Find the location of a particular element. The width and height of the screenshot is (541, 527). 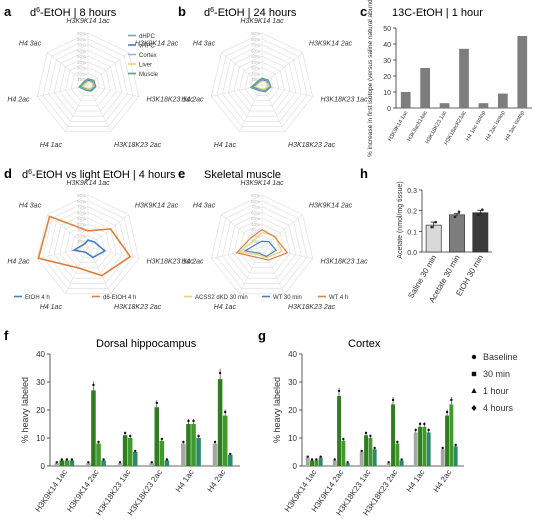

radar-series-d is located at coordinates (89, 249).